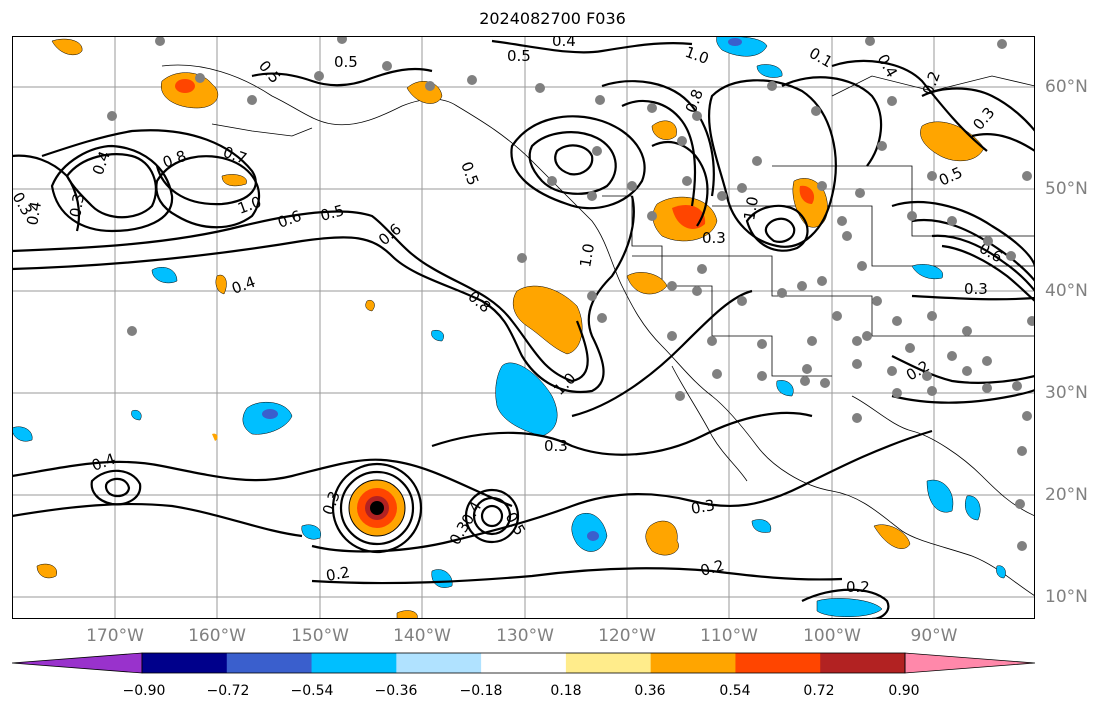  I want to click on colorbar-tick: −0.18, so click(481, 691).